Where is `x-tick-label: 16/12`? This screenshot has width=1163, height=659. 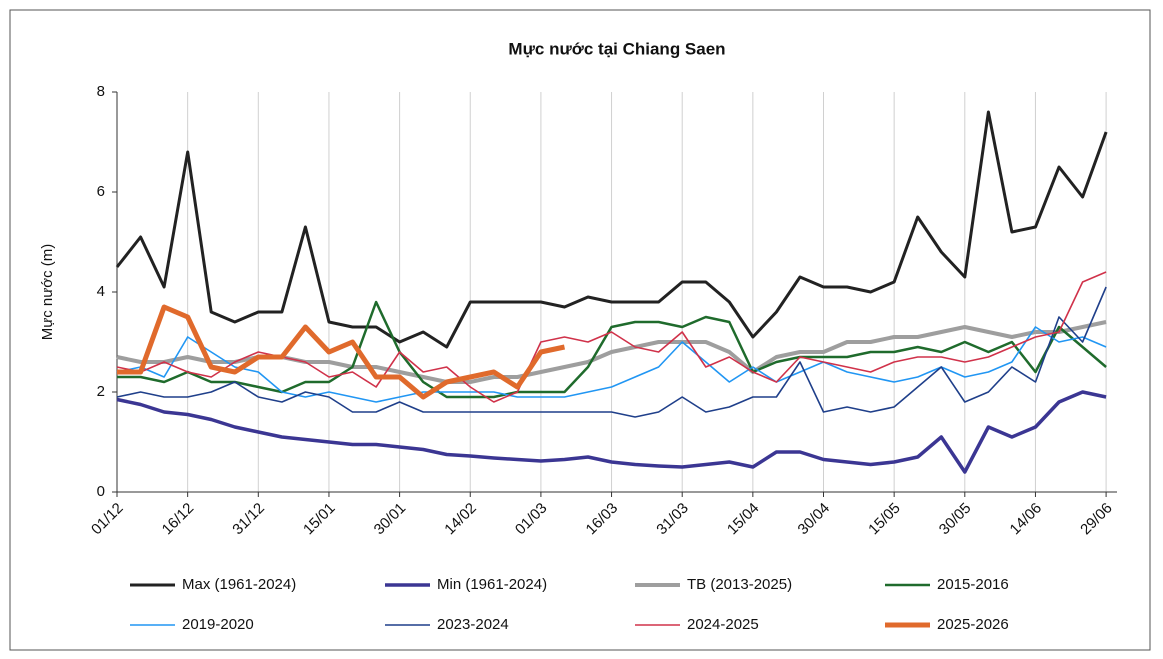 x-tick-label: 16/12 is located at coordinates (178, 519).